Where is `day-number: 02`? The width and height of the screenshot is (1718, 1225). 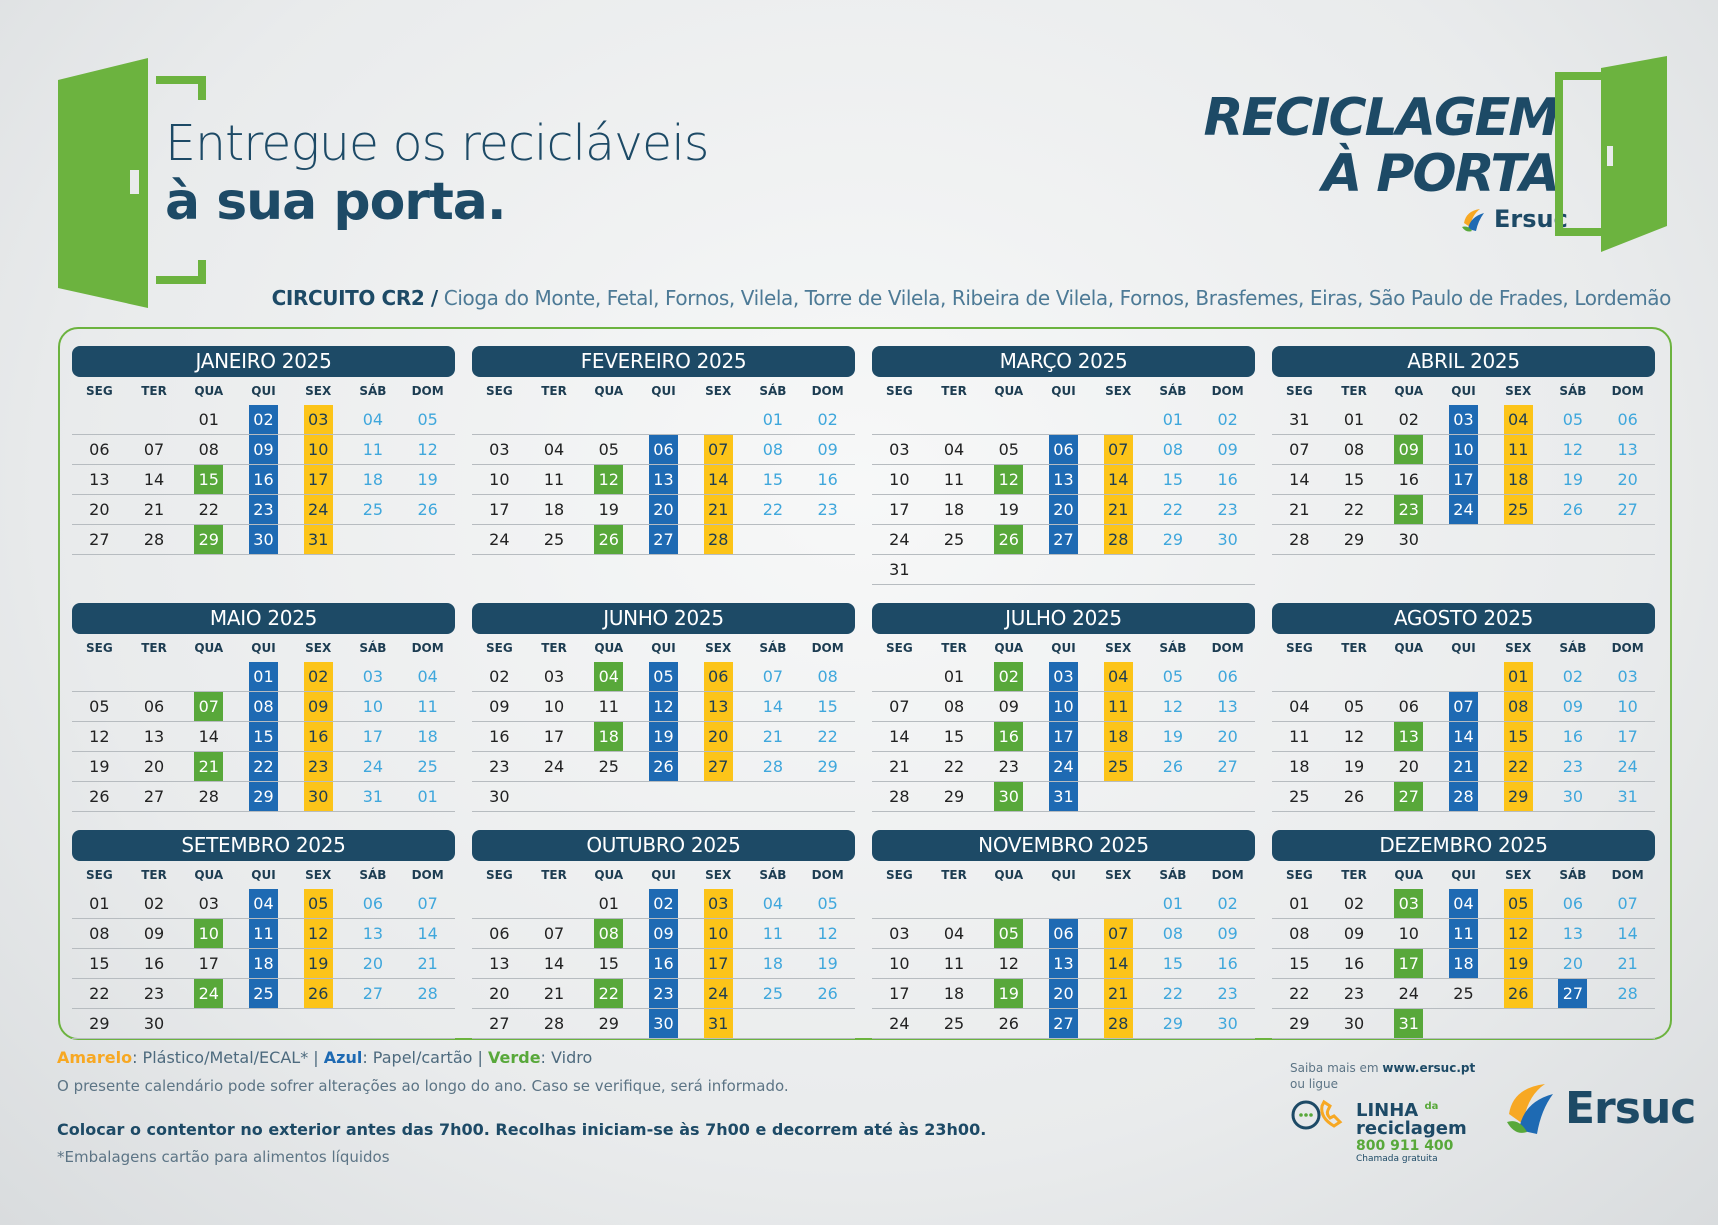 day-number: 02 is located at coordinates (1227, 419).